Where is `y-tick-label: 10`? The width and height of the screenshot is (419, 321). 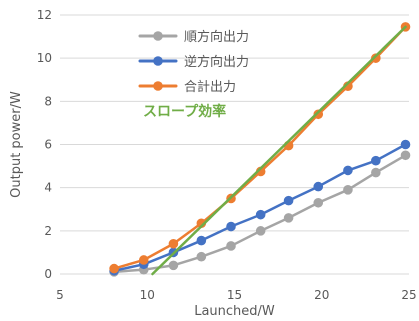
y-tick-label: 10 is located at coordinates (44, 58).